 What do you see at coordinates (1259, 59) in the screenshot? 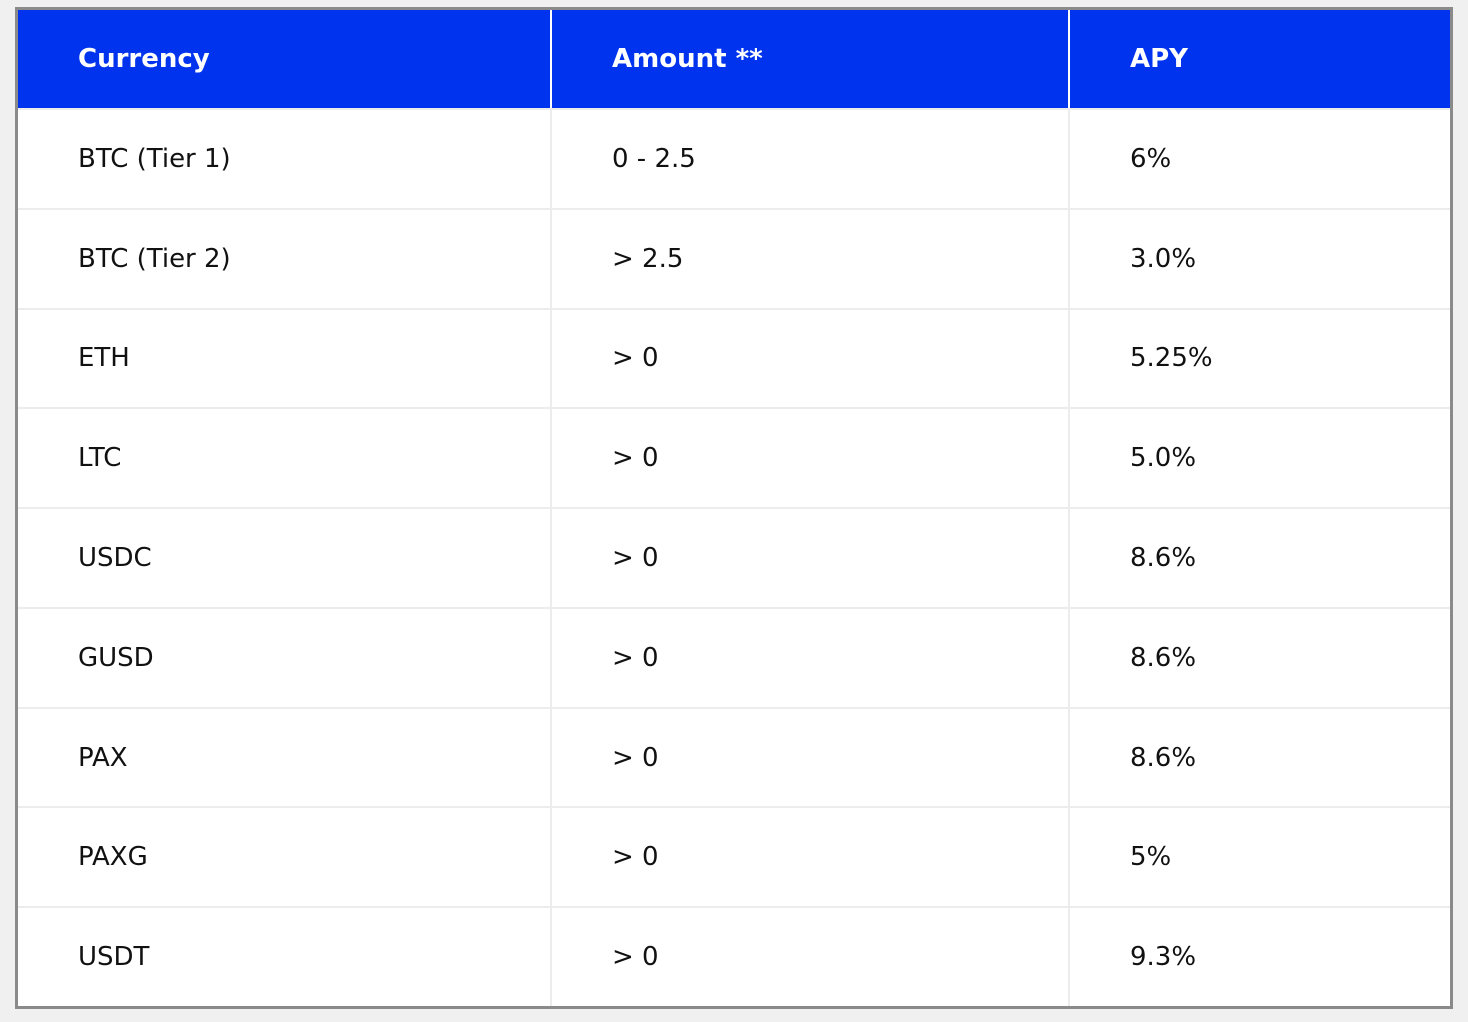
I see `header-cell: APY` at bounding box center [1259, 59].